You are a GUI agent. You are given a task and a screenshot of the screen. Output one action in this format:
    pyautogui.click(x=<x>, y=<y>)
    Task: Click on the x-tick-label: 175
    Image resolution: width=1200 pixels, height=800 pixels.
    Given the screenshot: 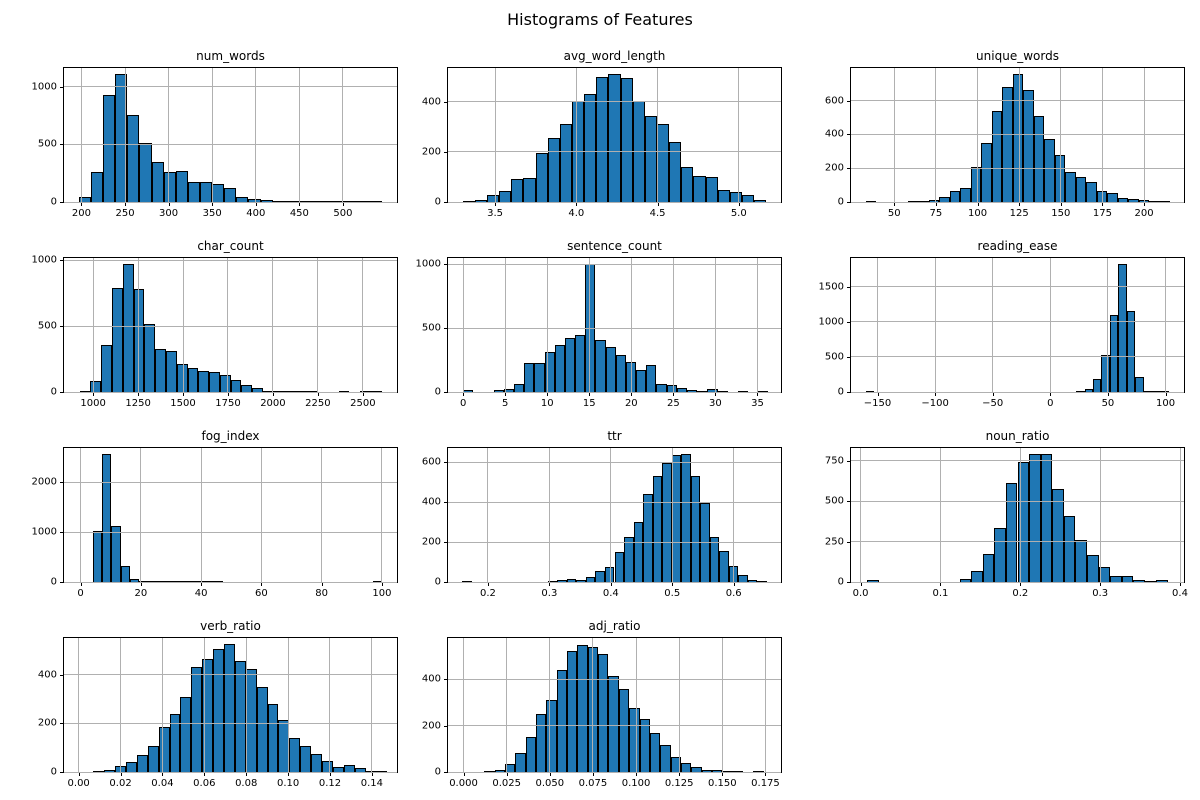 What is the action you would take?
    pyautogui.click(x=1102, y=213)
    